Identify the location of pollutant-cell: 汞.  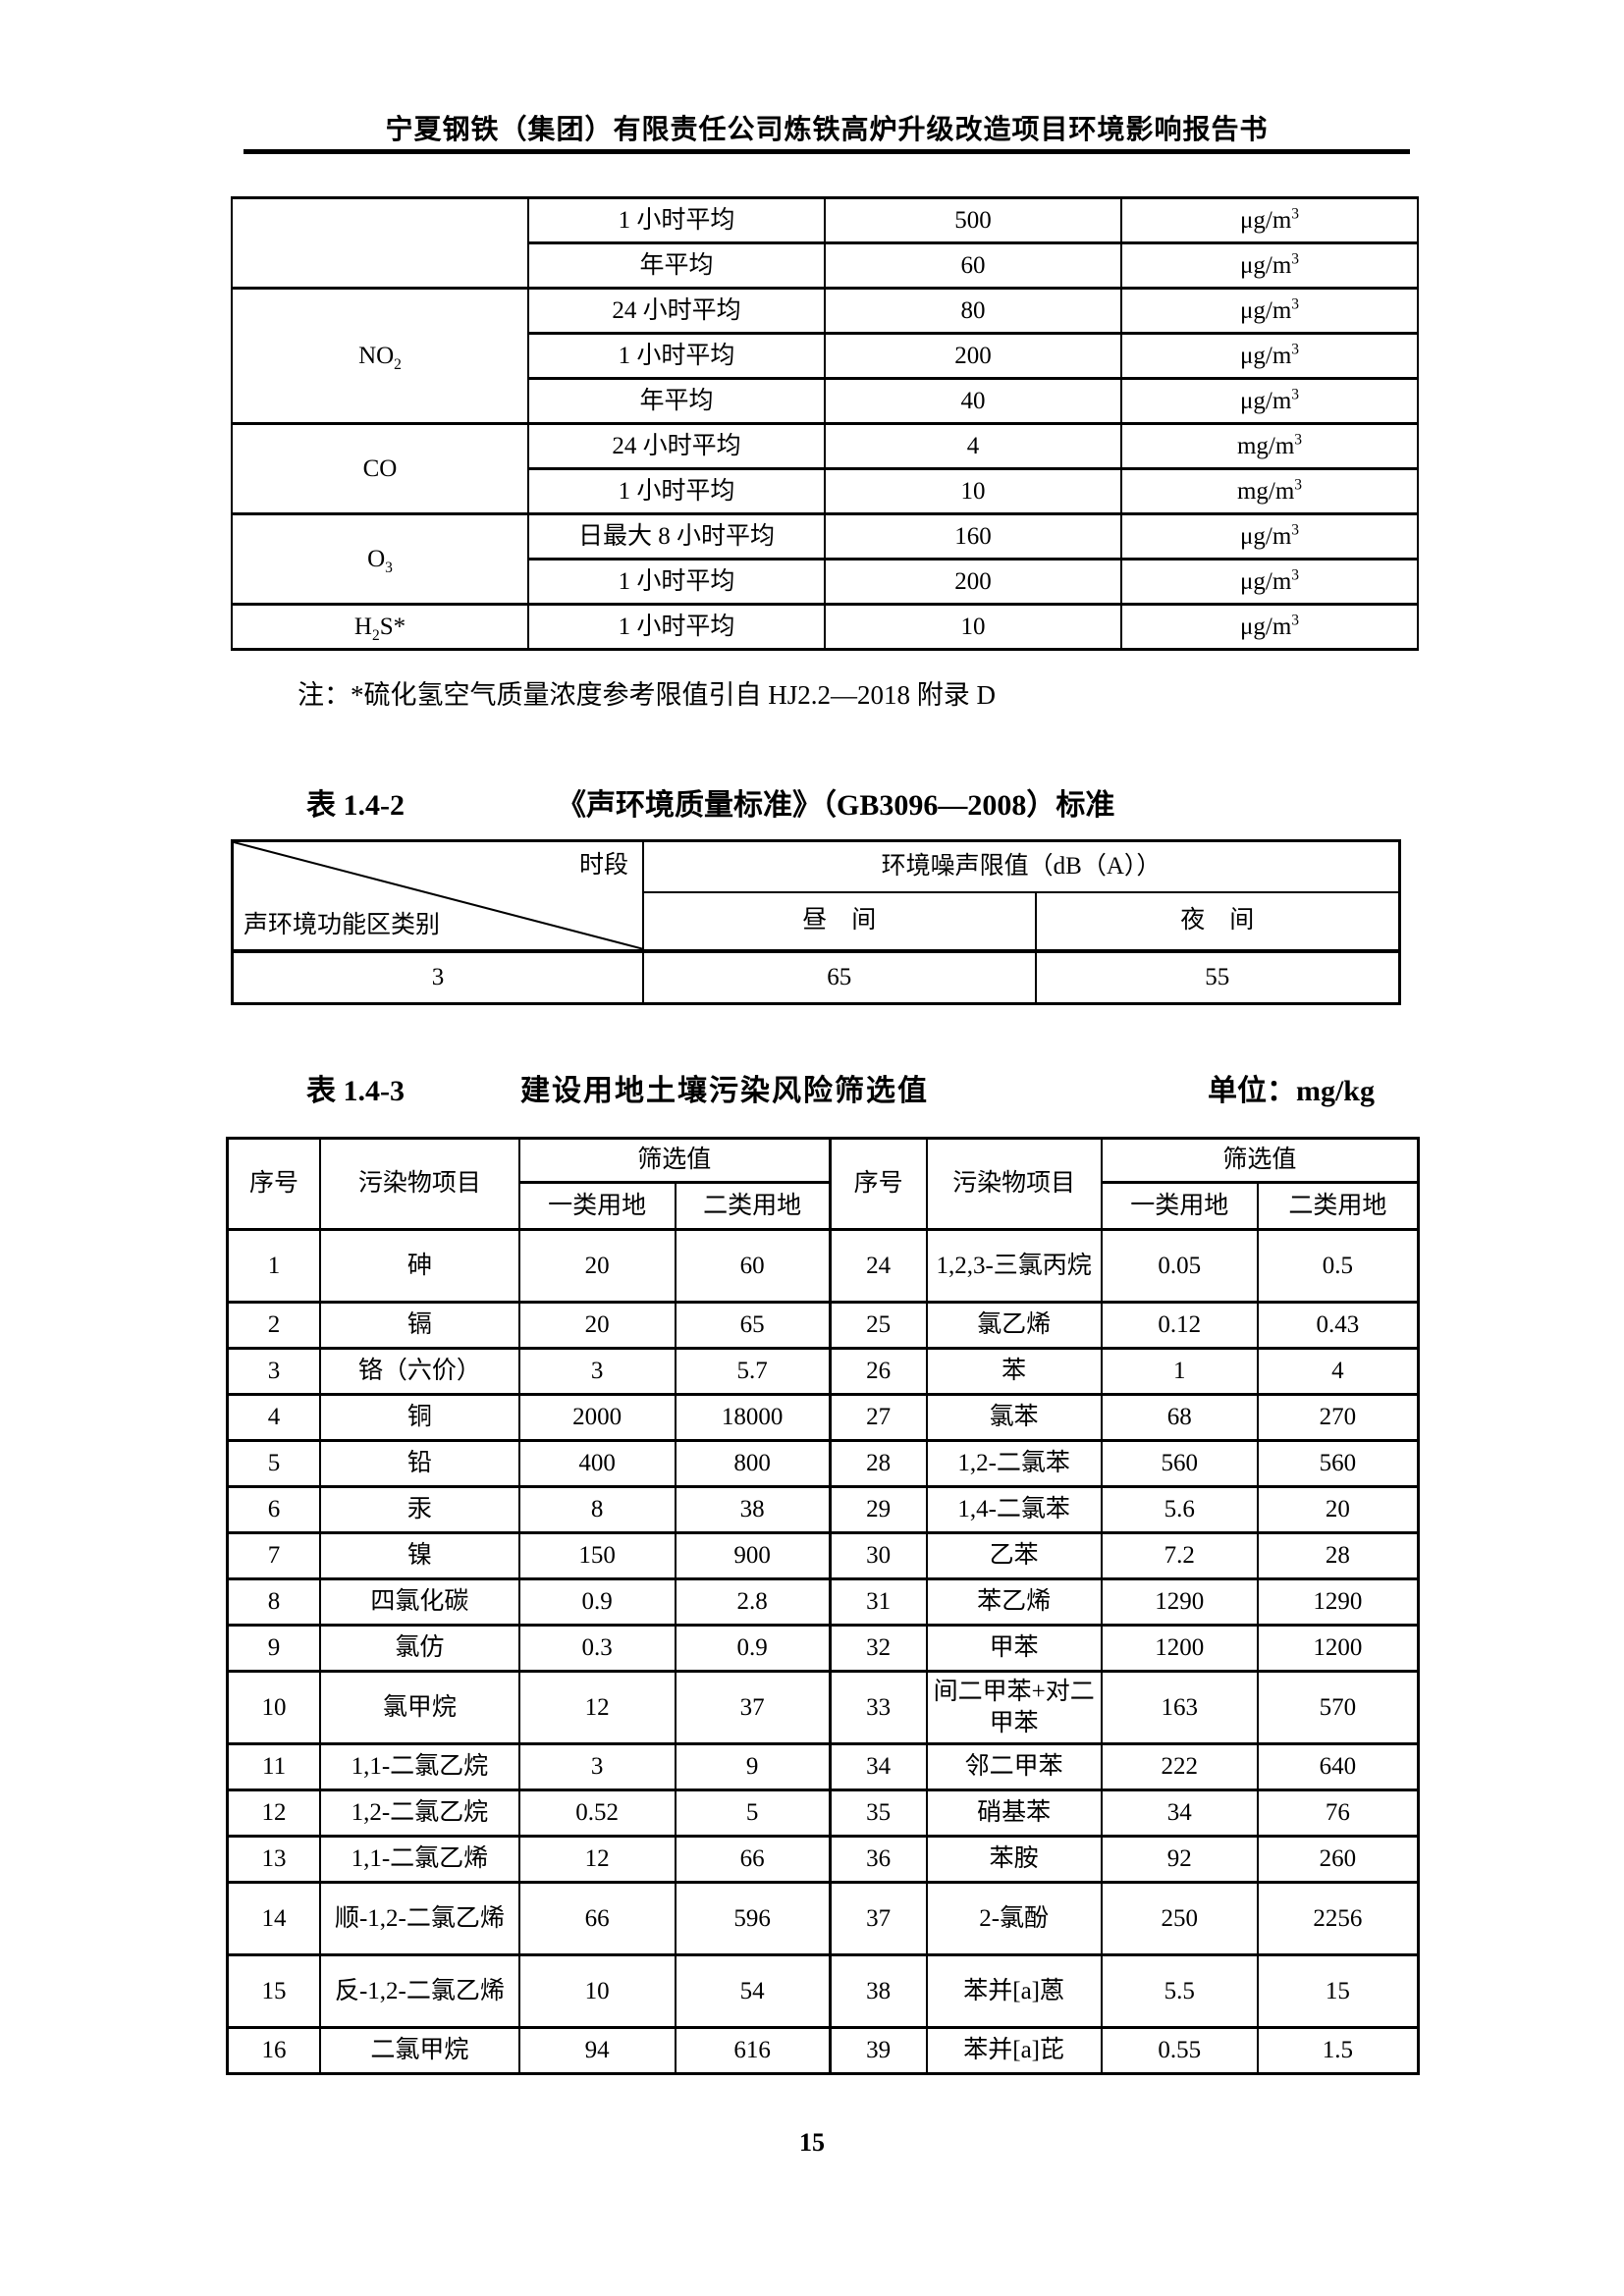
(419, 1509).